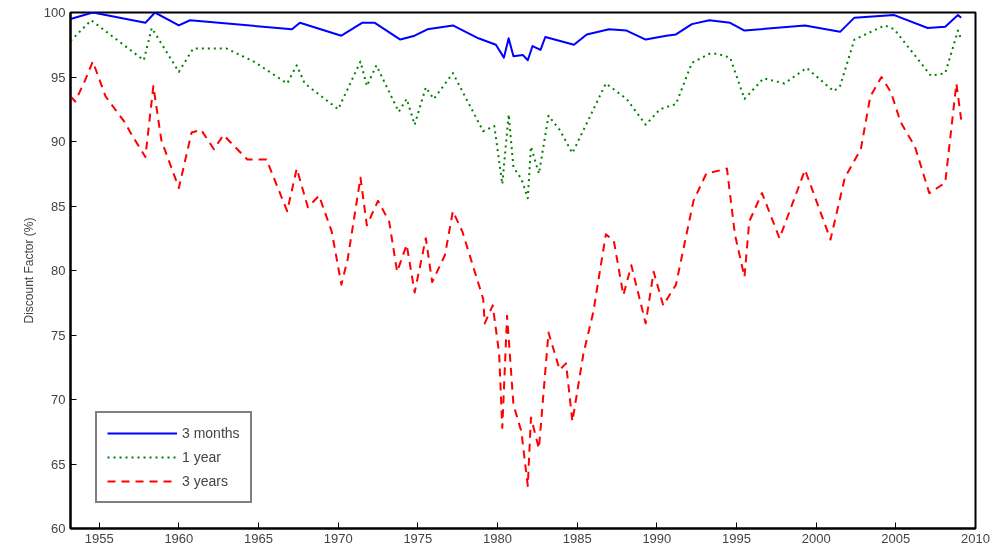  Describe the element at coordinates (58, 528) in the screenshot. I see `y-tick-label: 60` at that location.